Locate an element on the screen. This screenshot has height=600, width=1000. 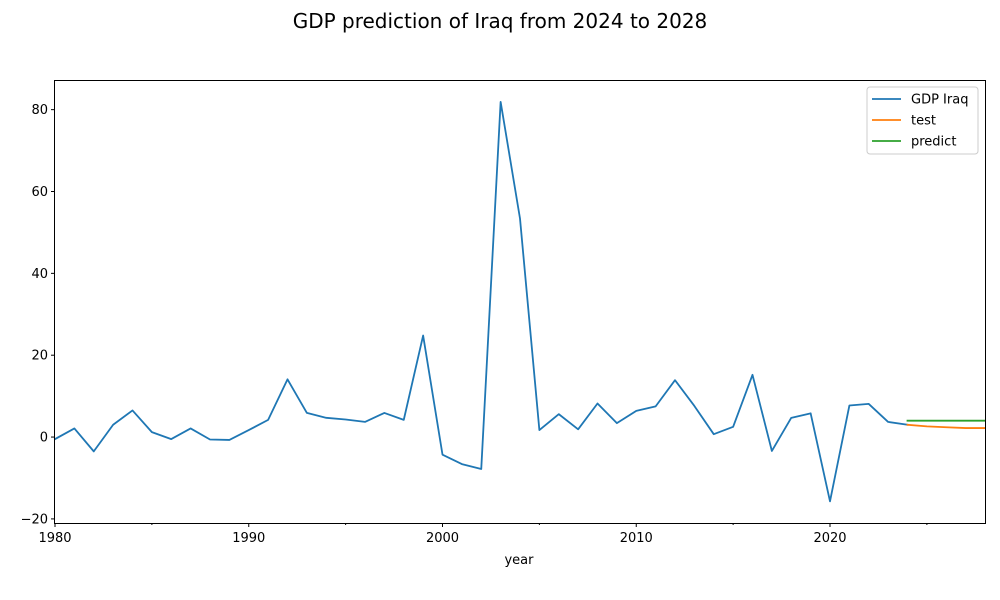
y-tick-label: 40 is located at coordinates (39, 274).